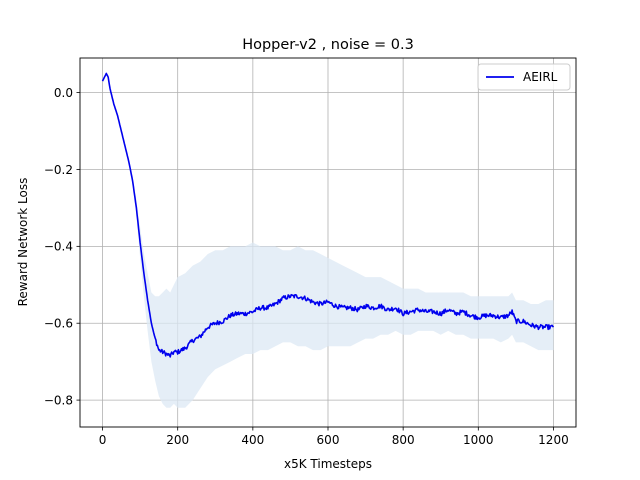 The image size is (640, 480). I want to click on x-tick-label: 1200, so click(553, 440).